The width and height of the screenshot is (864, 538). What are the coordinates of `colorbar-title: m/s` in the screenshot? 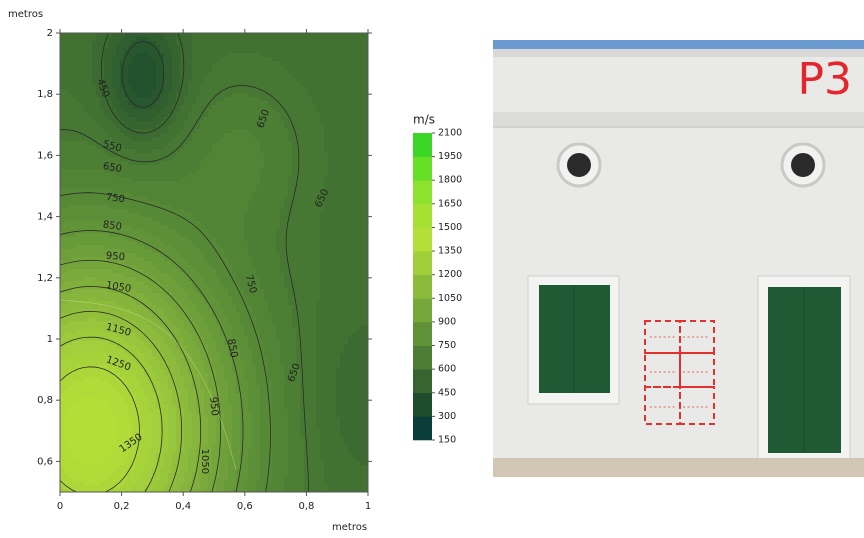 It's located at (424, 120).